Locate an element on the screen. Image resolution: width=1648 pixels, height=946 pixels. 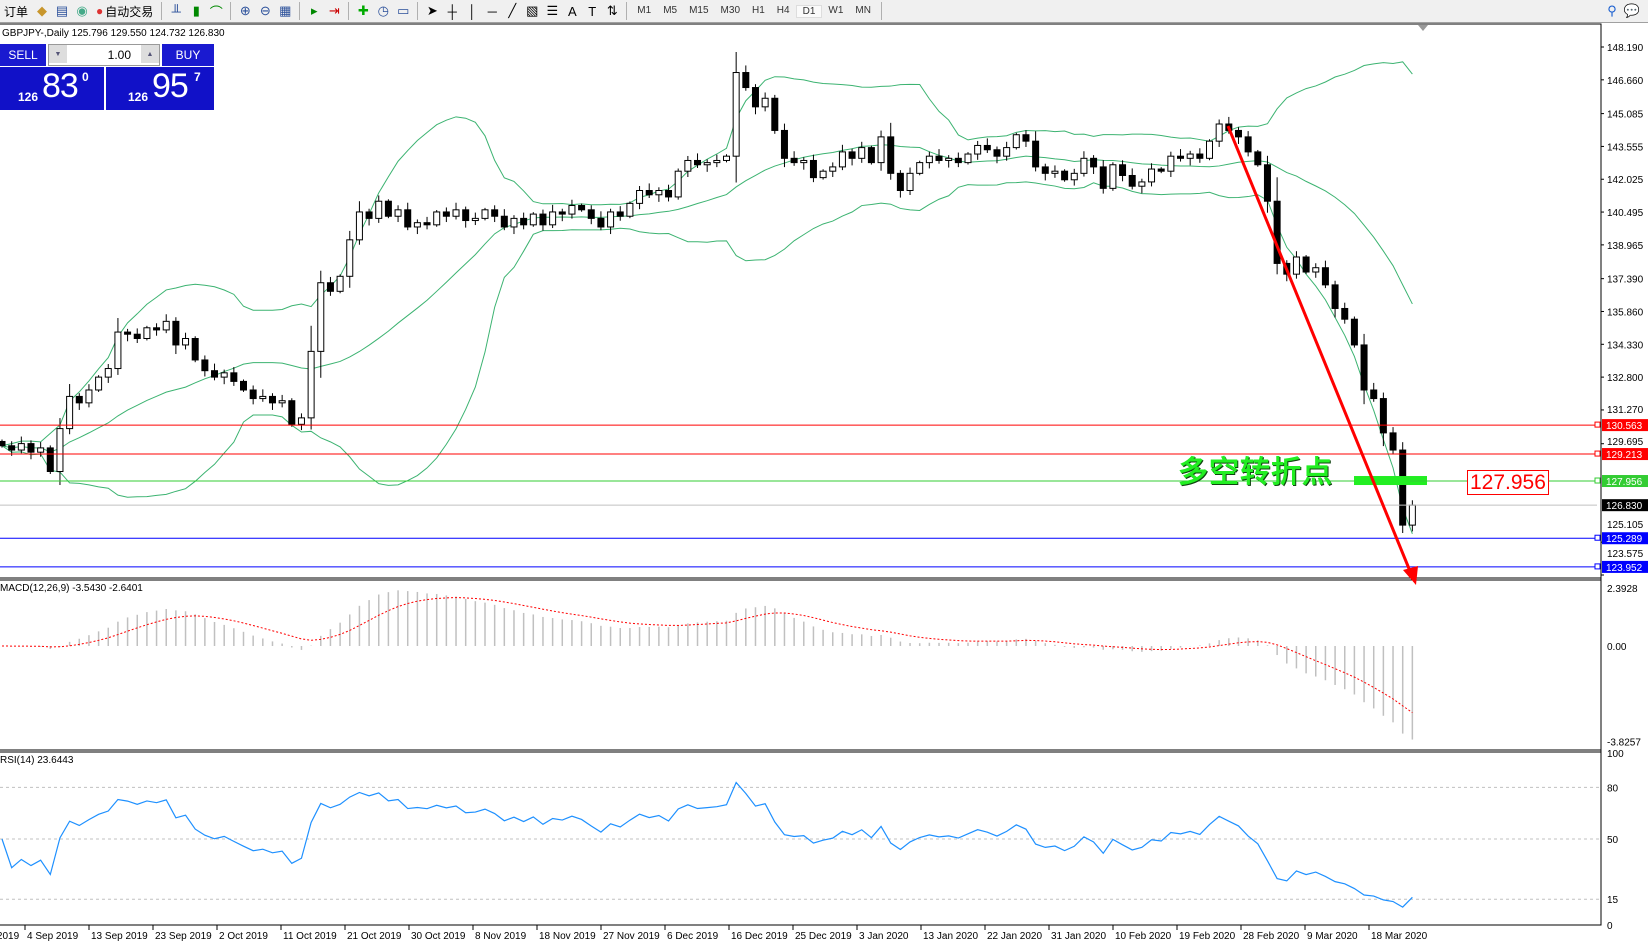
lot-decrease-button: ▼ is located at coordinates (58, 54).